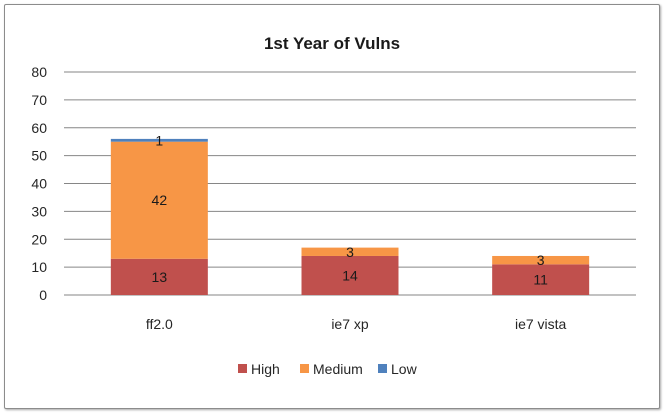 The image size is (664, 415). I want to click on legend-label-medium: Medium, so click(338, 369).